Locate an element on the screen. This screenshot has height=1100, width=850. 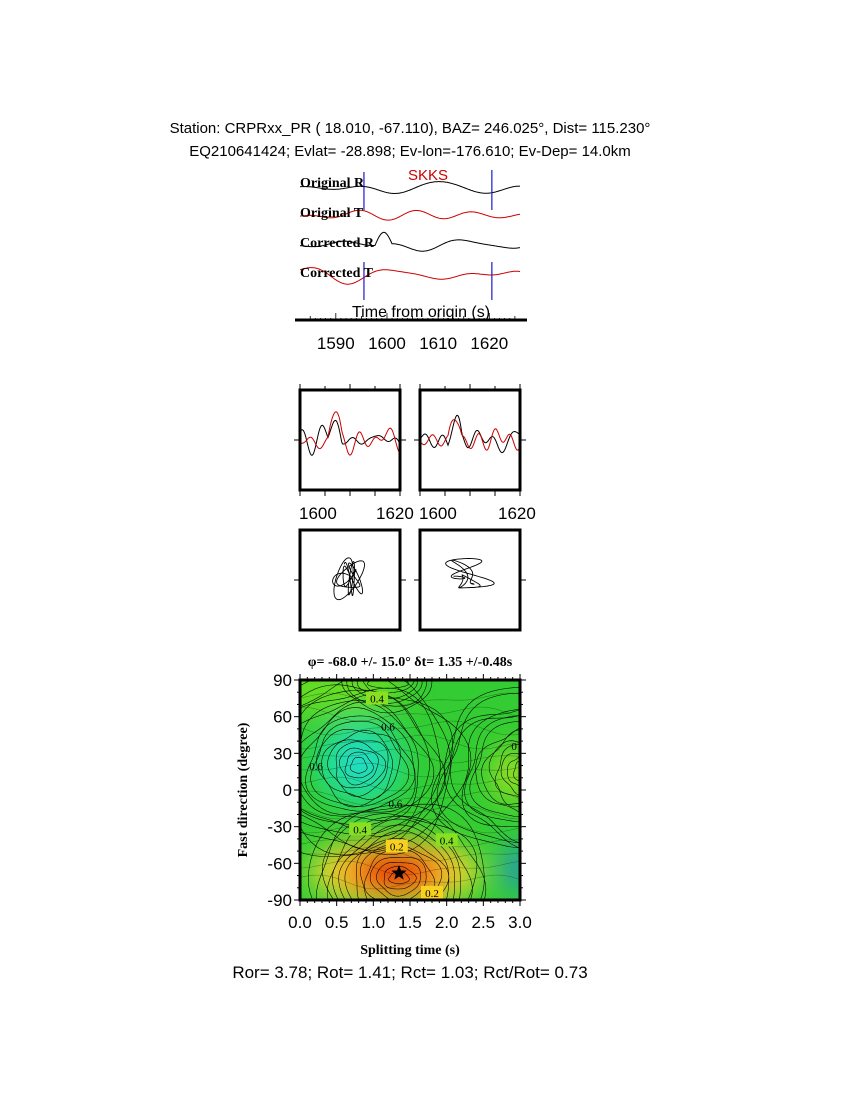
splitting-energy-map: 0.4 0.6 0.6 0.6 0.4 0.2 0.4 0.2 0 is located at coordinates (410, 790).